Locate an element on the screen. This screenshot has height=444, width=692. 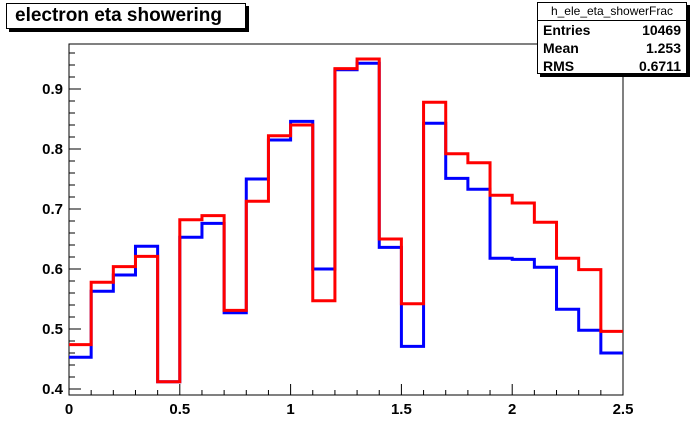
chart-title-text: electron eta showering is located at coordinates (118, 15).